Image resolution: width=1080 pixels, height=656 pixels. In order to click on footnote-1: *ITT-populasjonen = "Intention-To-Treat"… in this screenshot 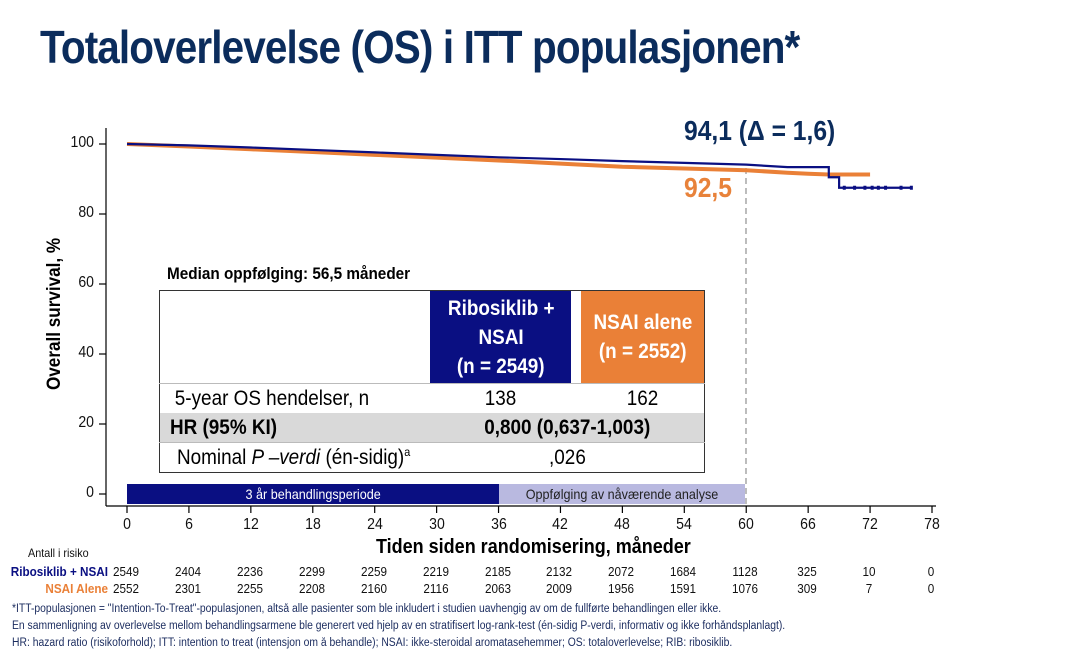, I will do `click(367, 609)`.